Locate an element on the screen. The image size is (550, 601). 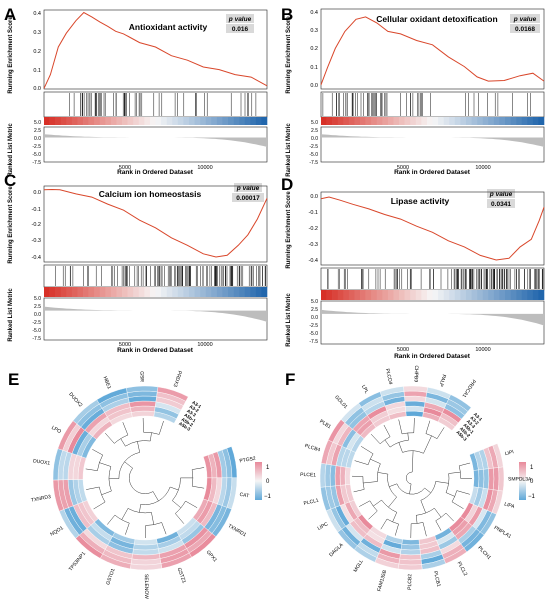
es-ticks-b: 0.4 0.3 0.2 0.1 0.0 is located at coordinates (314, 49).